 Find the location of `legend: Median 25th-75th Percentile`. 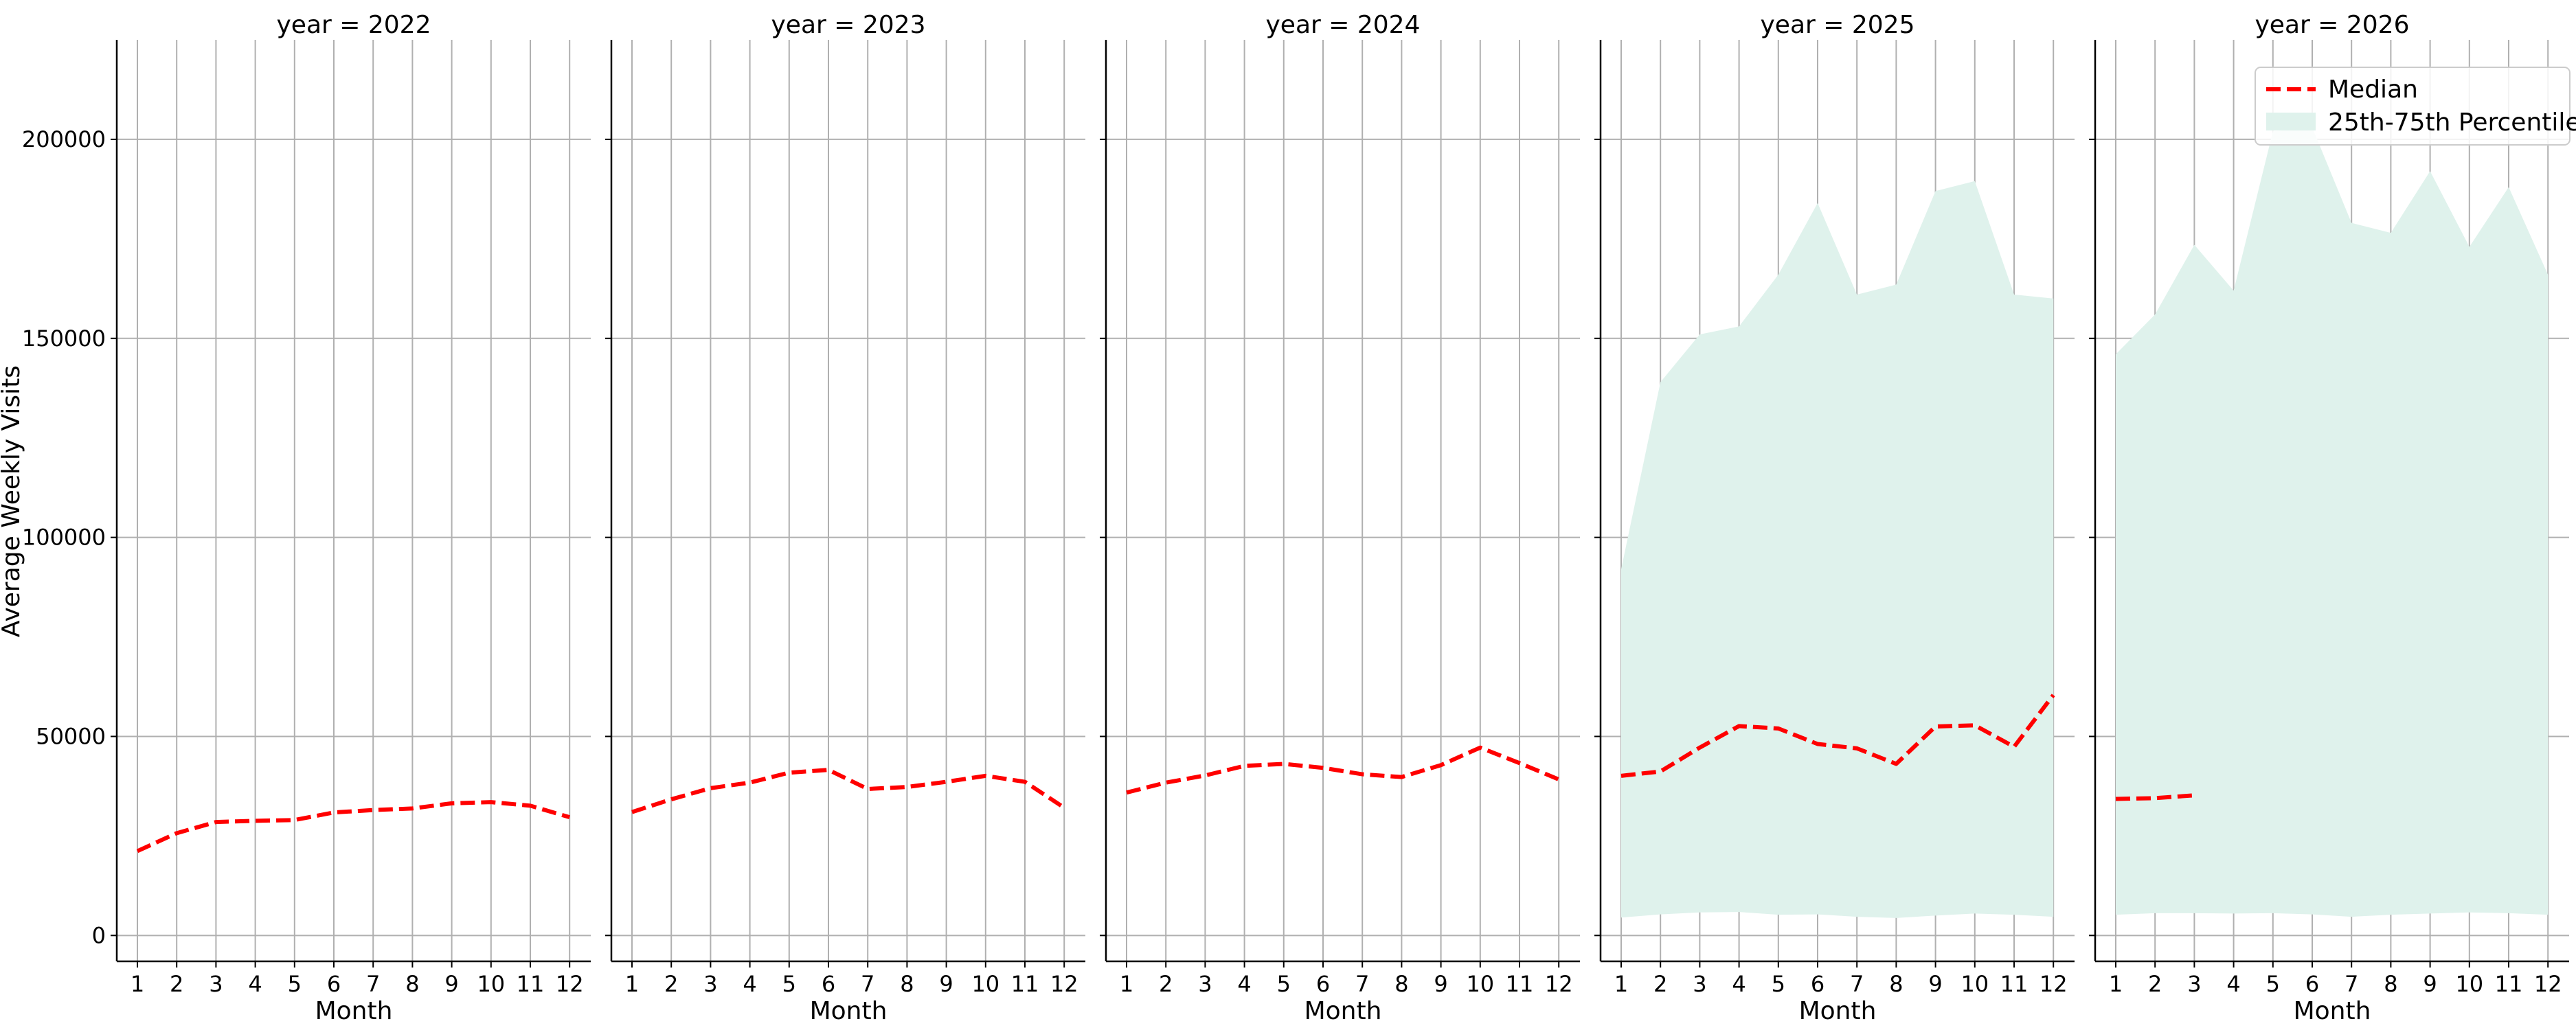

legend: Median 25th-75th Percentile is located at coordinates (2415, 106).